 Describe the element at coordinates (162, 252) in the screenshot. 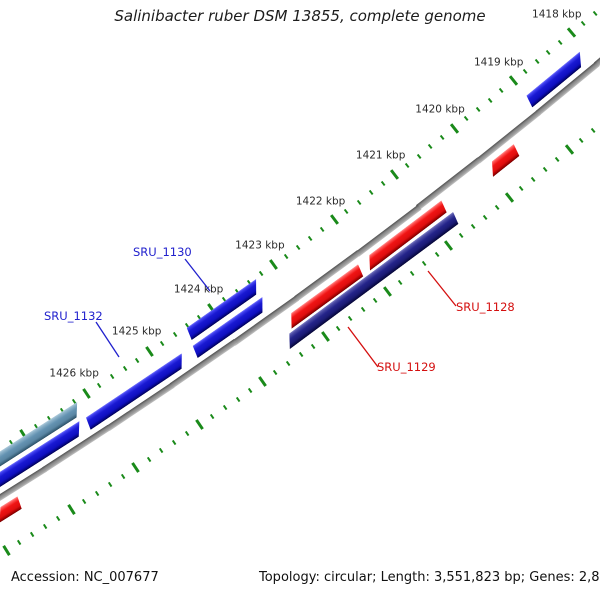

I see `gene-label: SRU_1130` at that location.